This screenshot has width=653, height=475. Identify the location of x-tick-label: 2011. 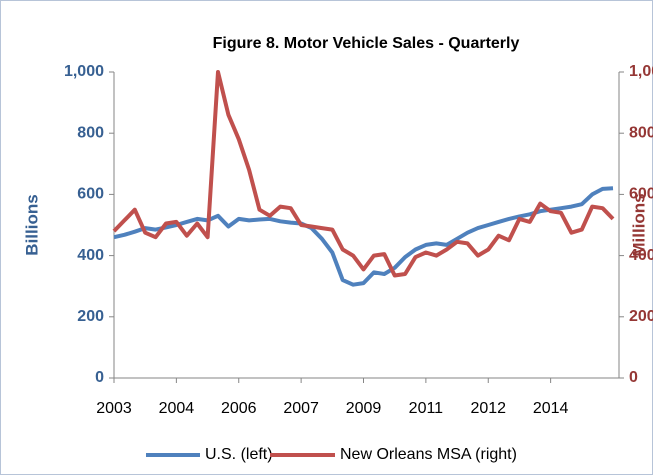
(426, 408).